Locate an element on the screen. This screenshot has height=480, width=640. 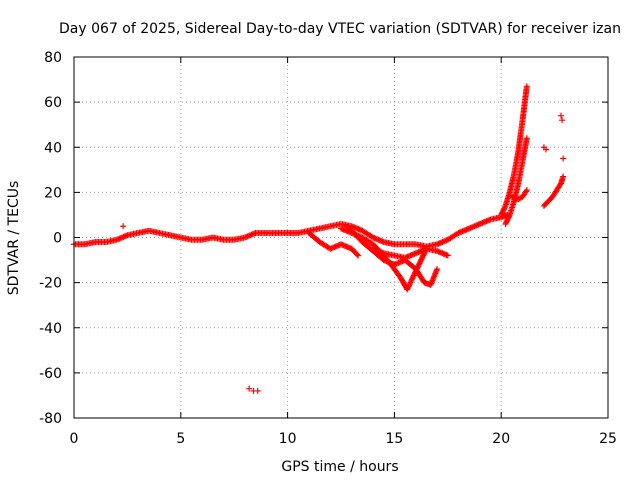
x-tick-label: 0 is located at coordinates (74, 439).